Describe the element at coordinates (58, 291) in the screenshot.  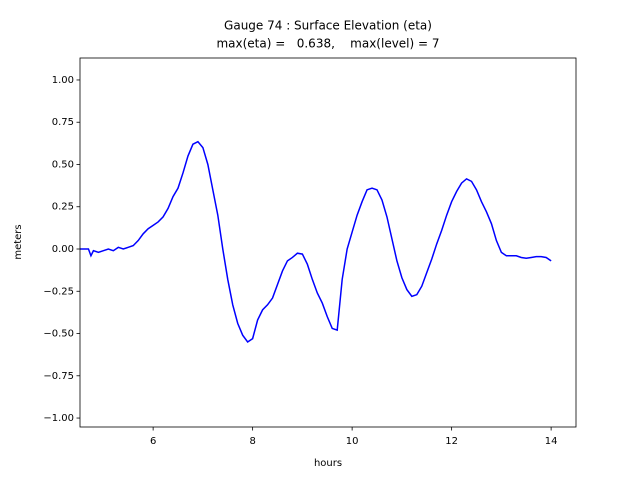
I see `y-tick-label: −0.25` at that location.